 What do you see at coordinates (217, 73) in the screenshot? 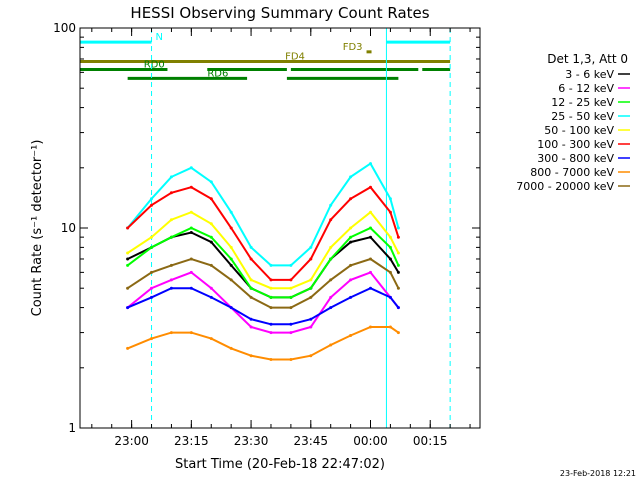
I see `flag-rd6-label: RD6` at bounding box center [217, 73].